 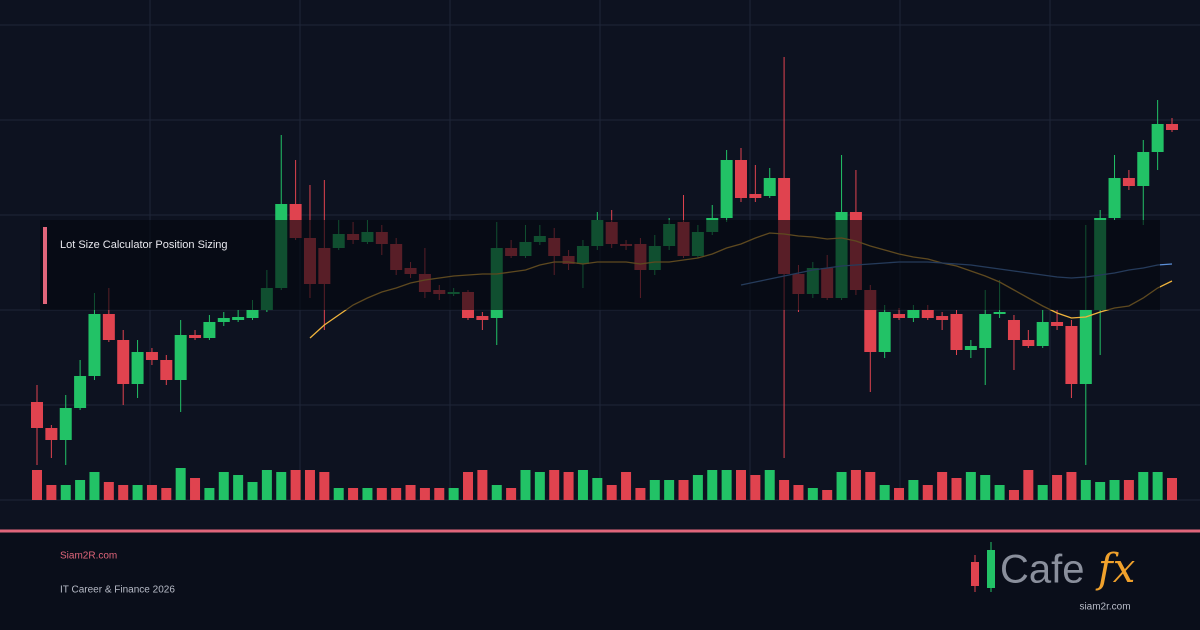 I want to click on tagline: IT Career & Finance 2026, so click(x=117, y=590).